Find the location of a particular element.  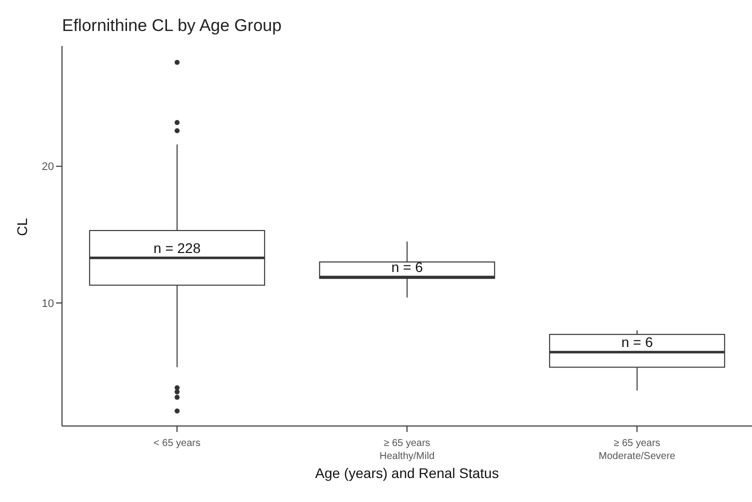

y-tick-label: 20 is located at coordinates (48, 167).